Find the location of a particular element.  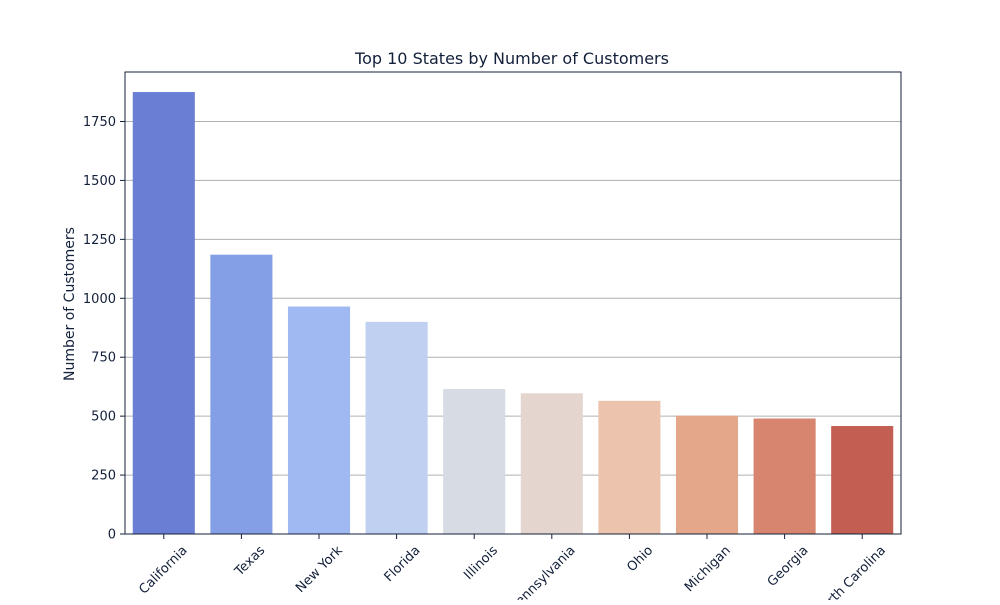

y-tick-label: 1750 is located at coordinates (99, 122).